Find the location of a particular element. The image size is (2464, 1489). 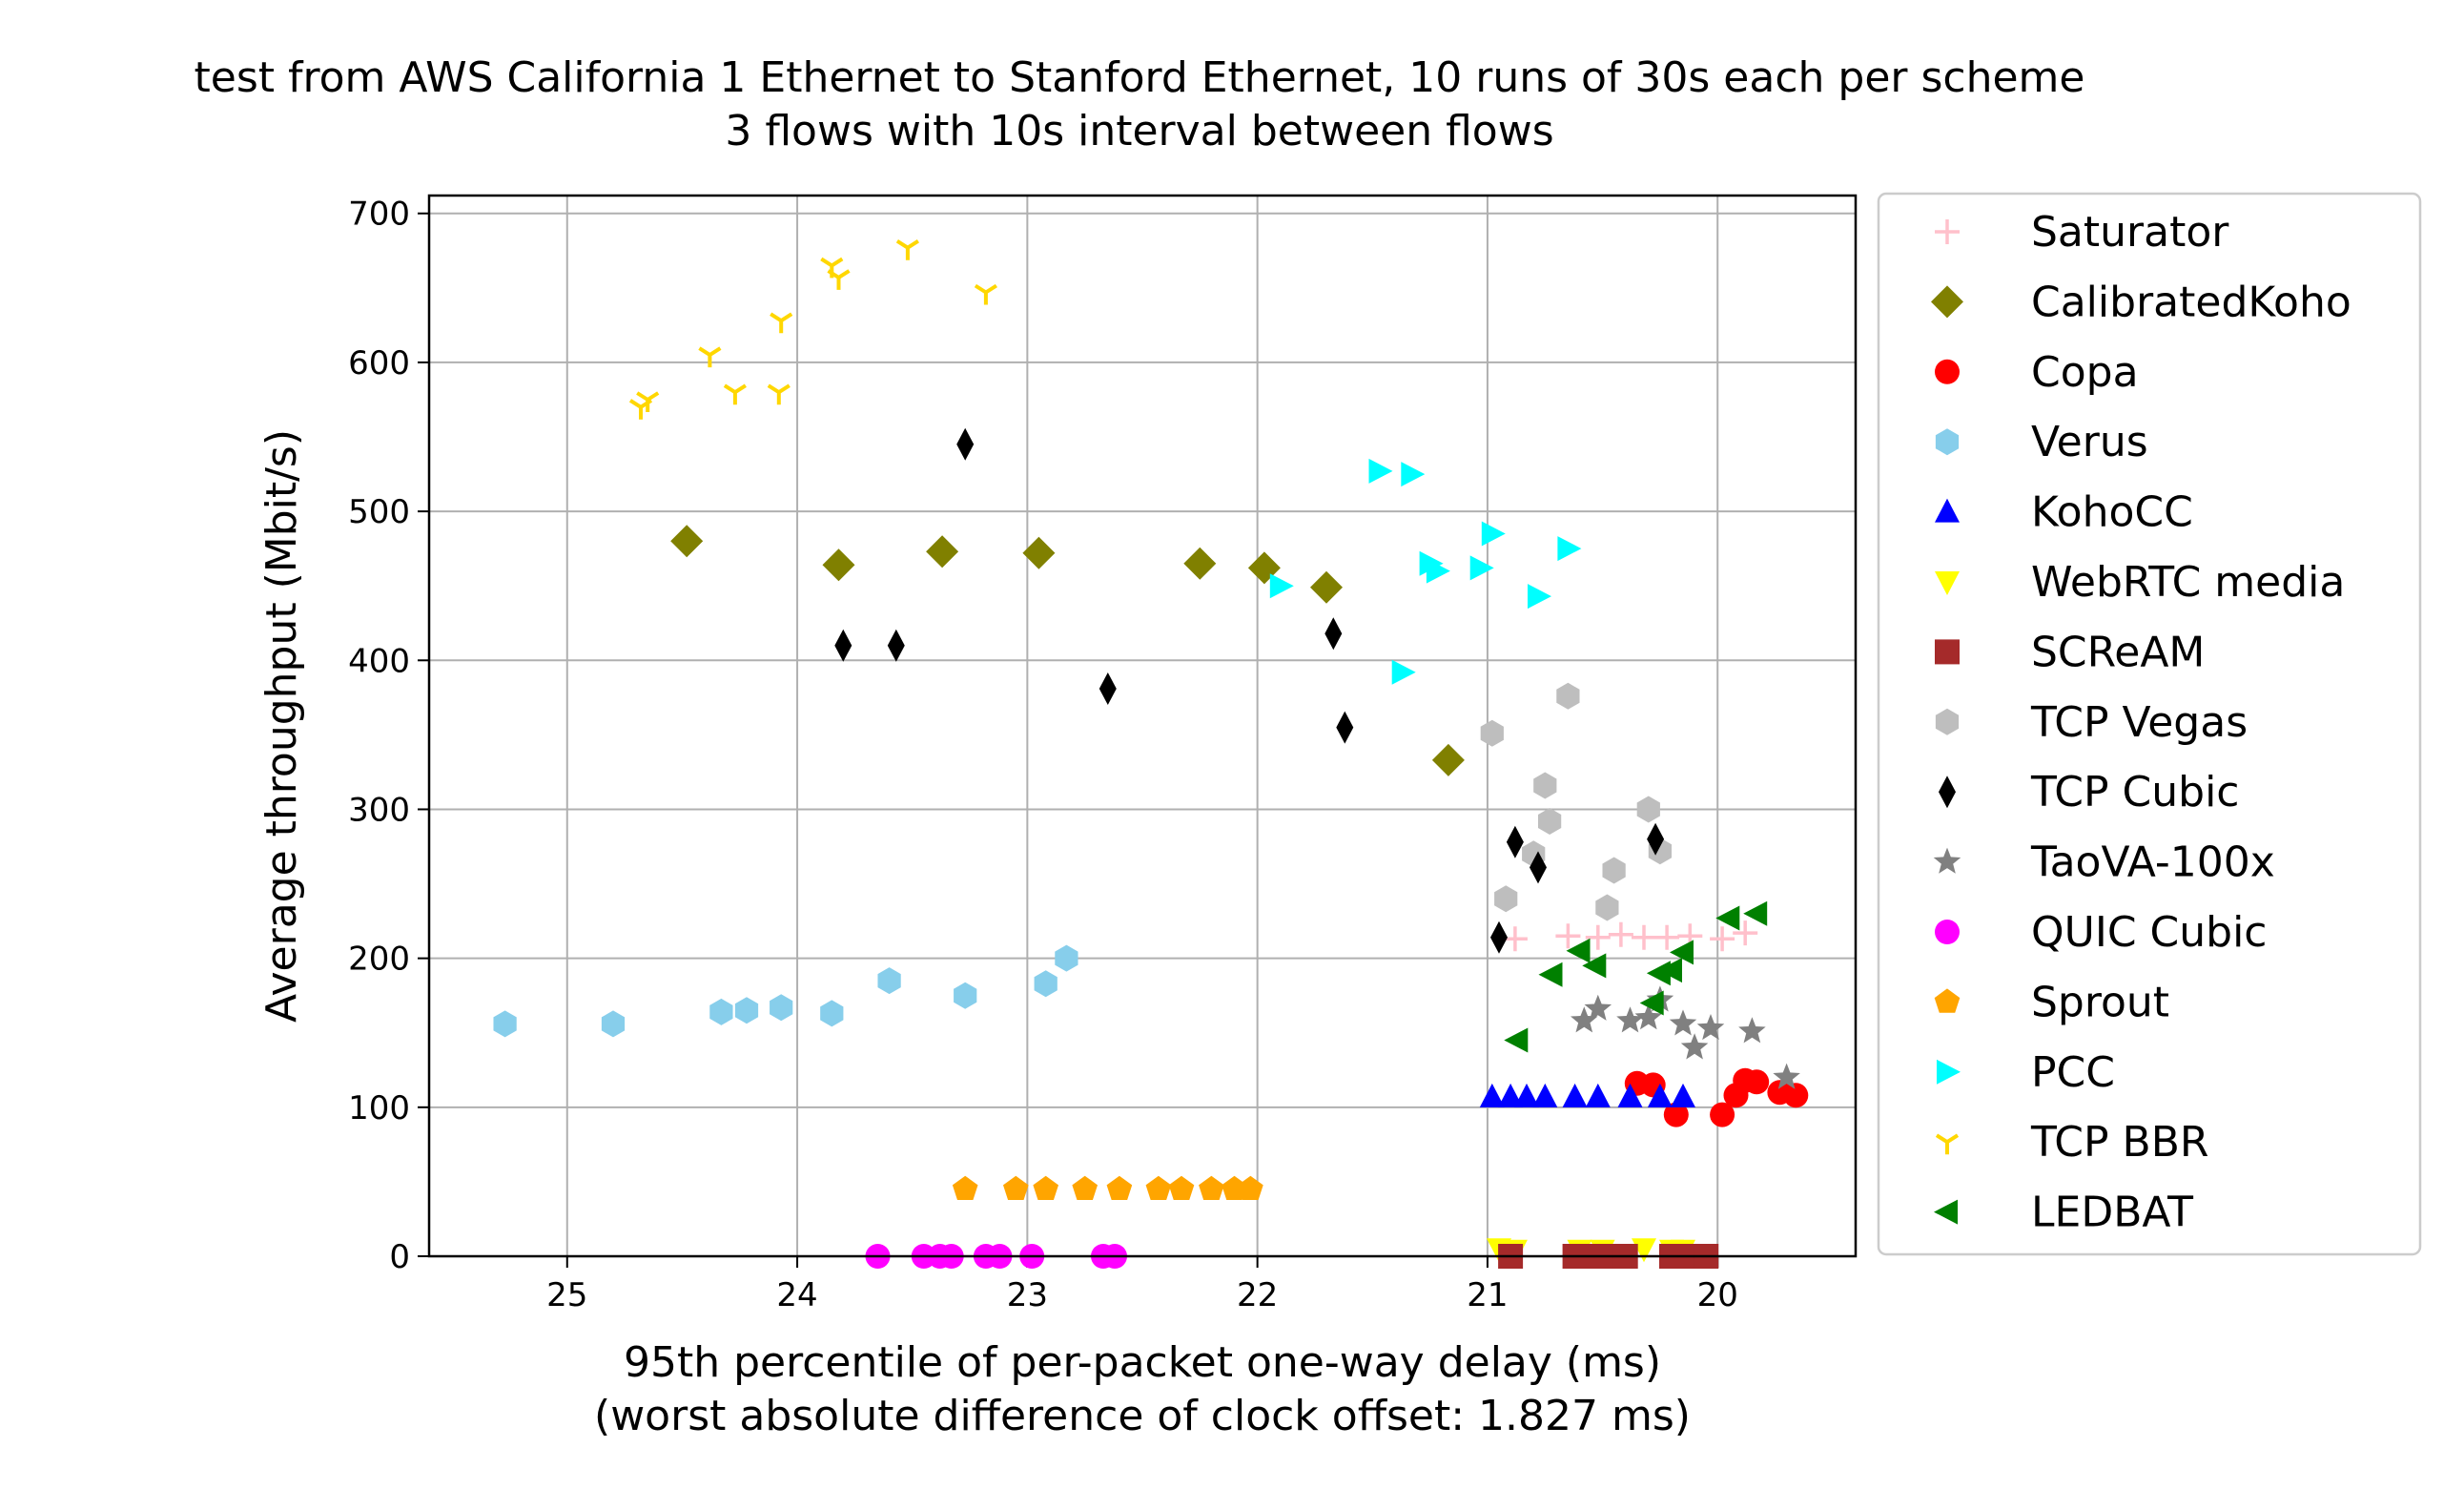

legend-marker-calibratedkoho is located at coordinates (1947, 302).